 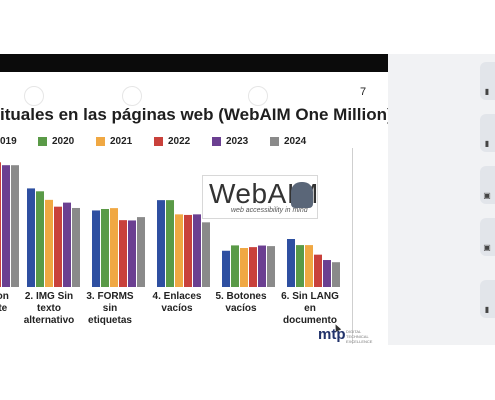 What do you see at coordinates (49, 308) in the screenshot?
I see `category-label: 2. IMG Sin texto alternativo` at bounding box center [49, 308].